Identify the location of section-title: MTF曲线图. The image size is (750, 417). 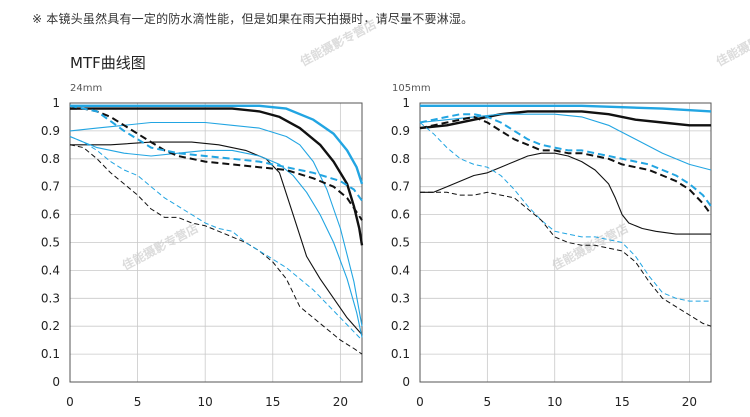
(108, 63).